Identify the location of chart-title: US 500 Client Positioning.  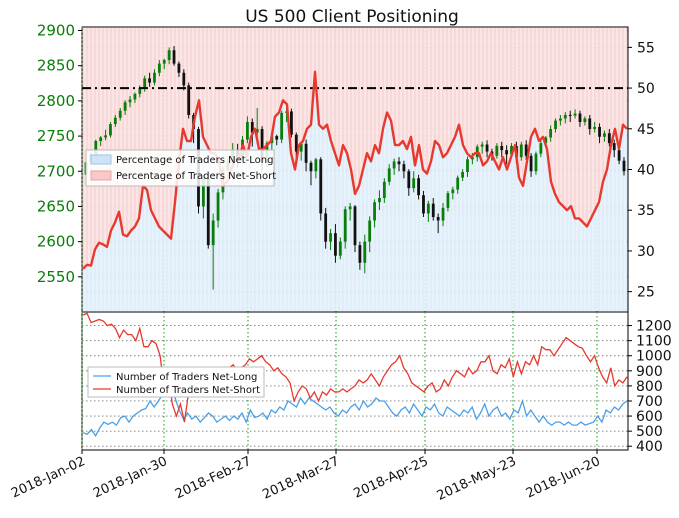
(352, 17).